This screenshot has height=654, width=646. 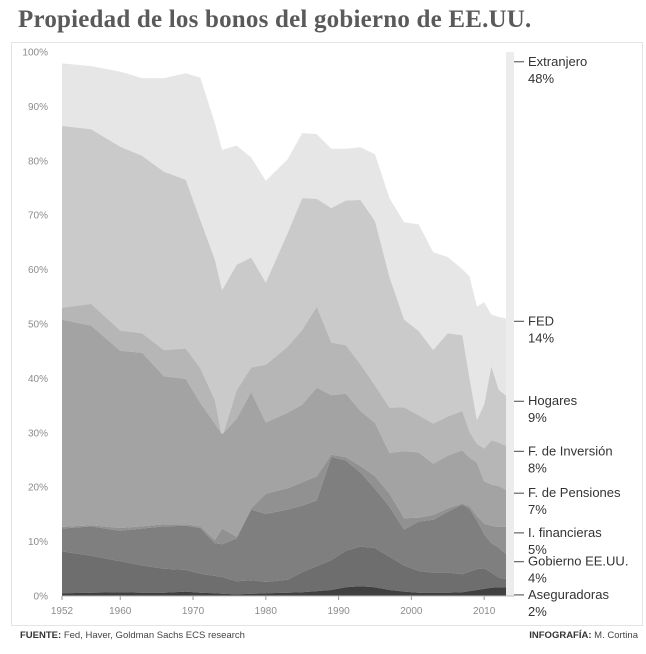 I want to click on area-gobierno-ee-uu, so click(x=284, y=570).